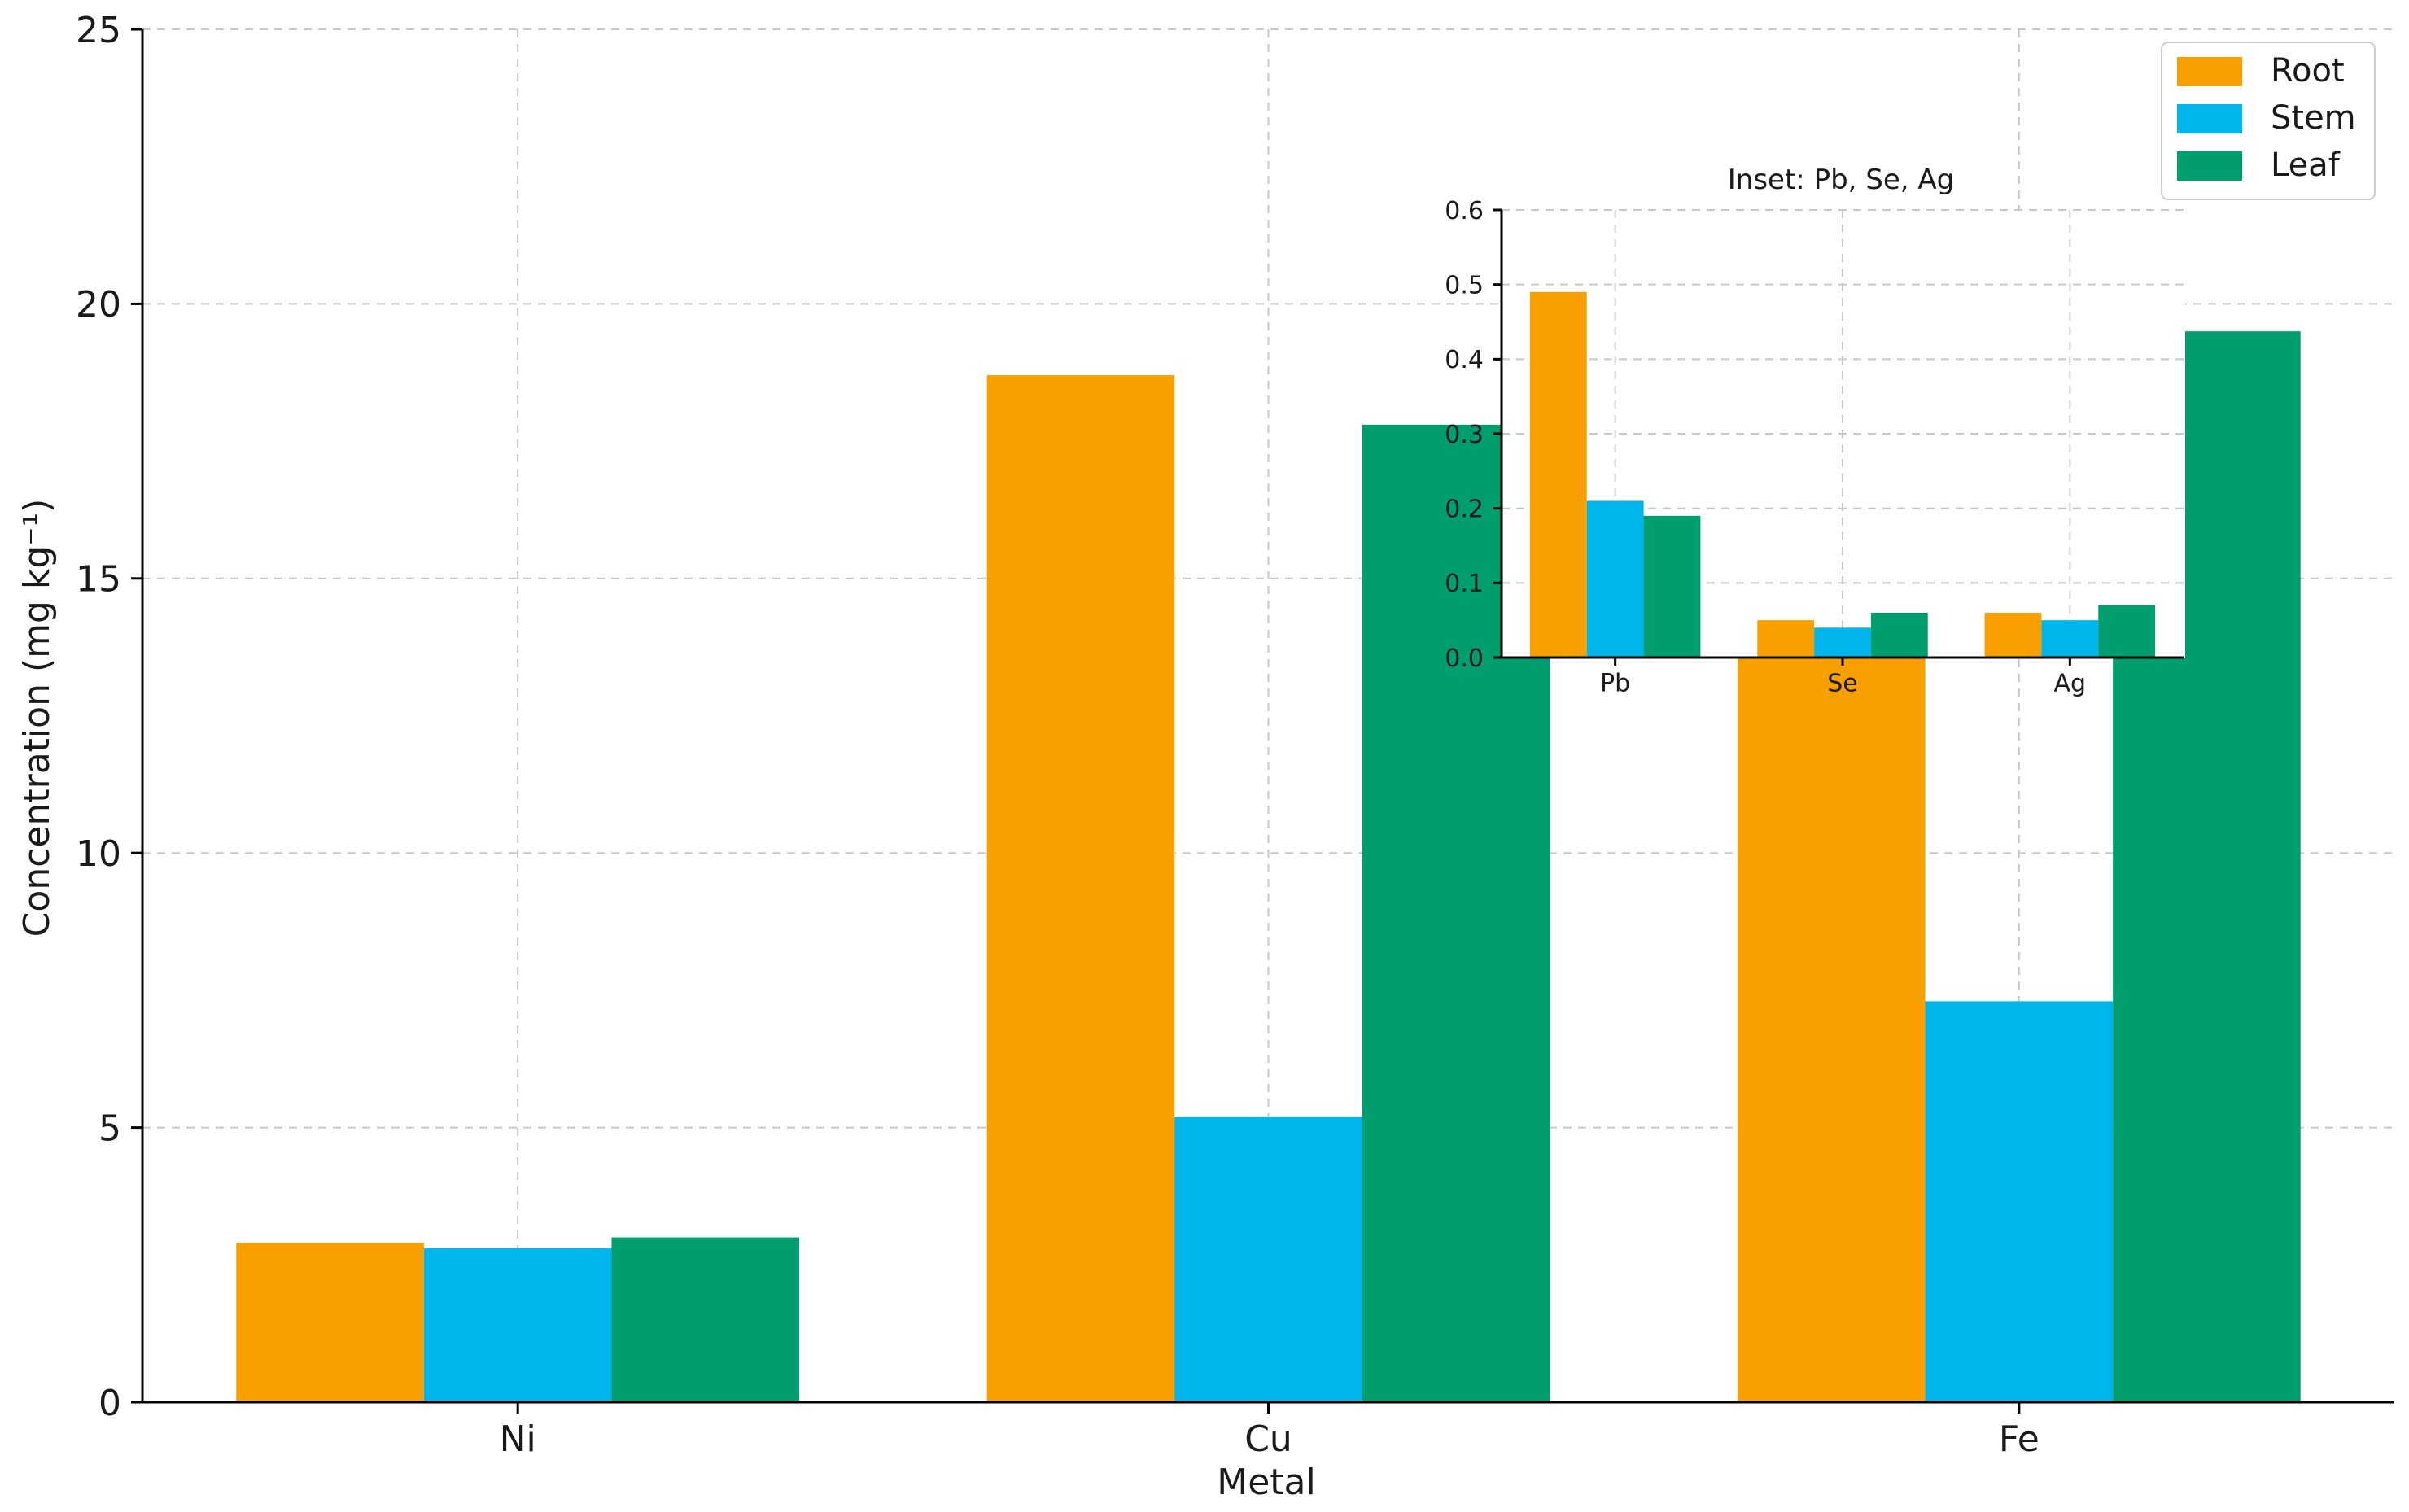  What do you see at coordinates (1672, 586) in the screenshot?
I see `inset-bar-leaf-pb` at bounding box center [1672, 586].